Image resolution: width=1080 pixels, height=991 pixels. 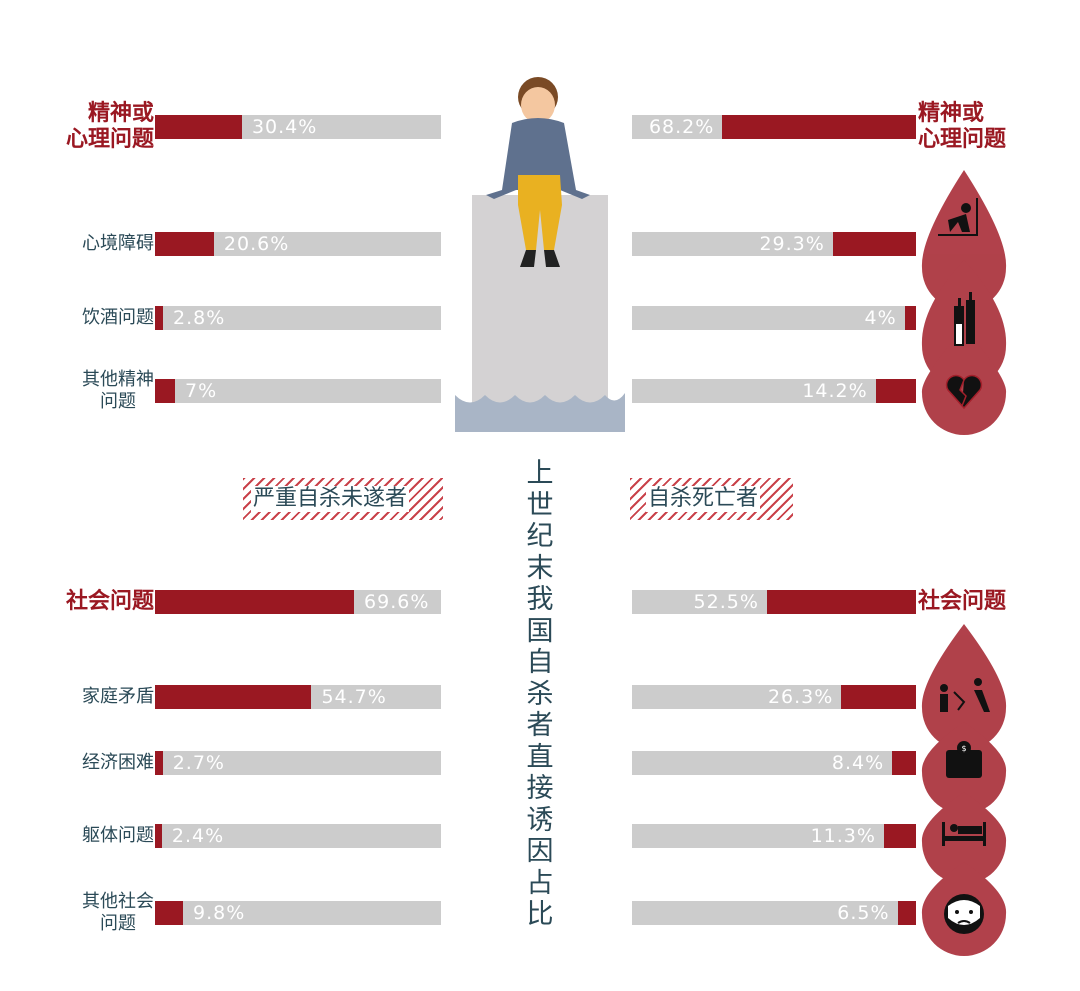 I want to click on legend-attempted-label: 严重自杀未遂者, so click(x=330, y=499).